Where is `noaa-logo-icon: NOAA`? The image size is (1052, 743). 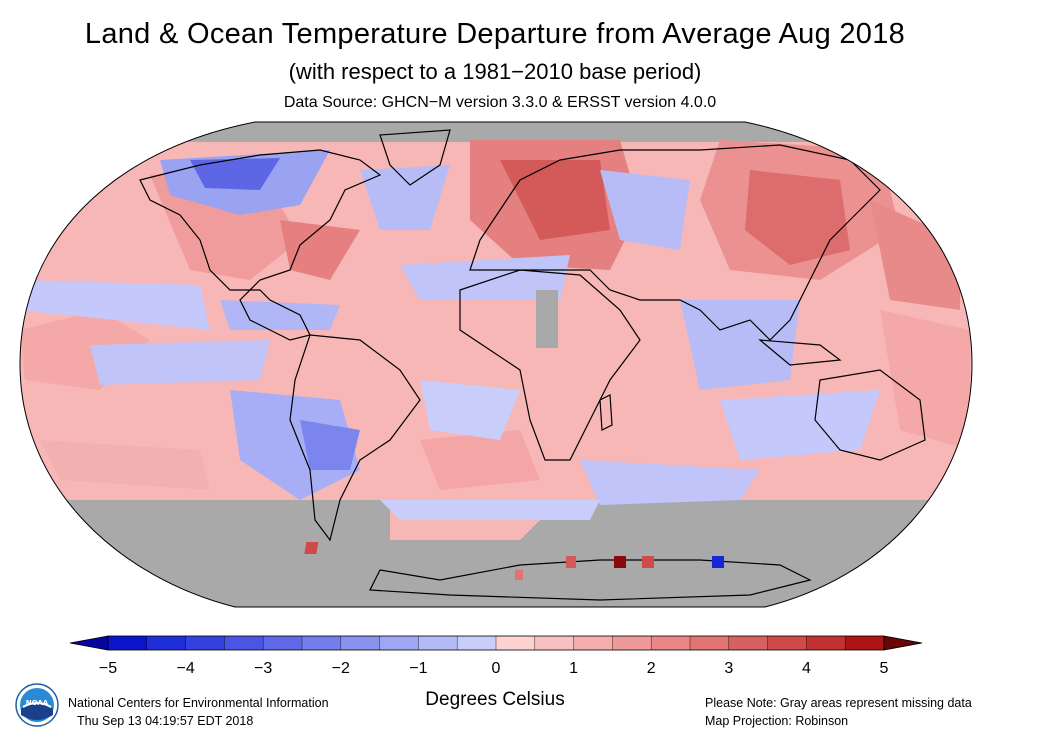
noaa-logo-icon: NOAA is located at coordinates (37, 705).